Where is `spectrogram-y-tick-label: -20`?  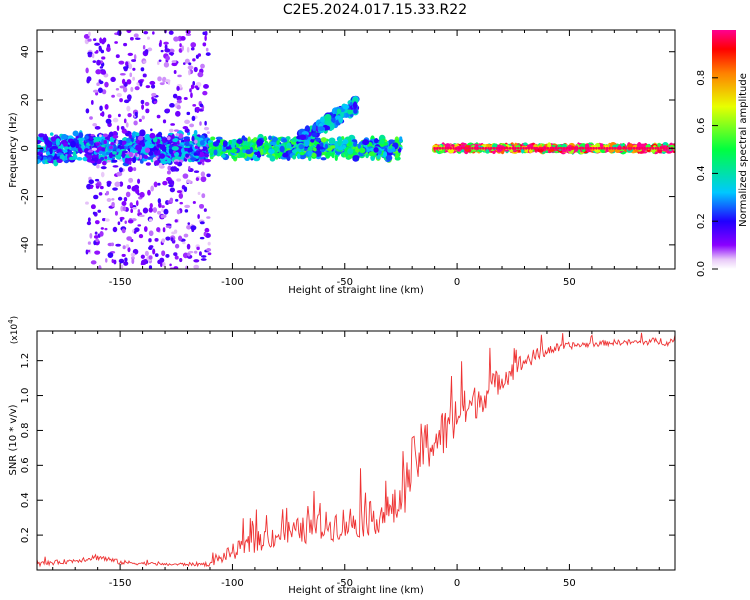
spectrogram-y-tick-label: -20 is located at coordinates (25, 196).